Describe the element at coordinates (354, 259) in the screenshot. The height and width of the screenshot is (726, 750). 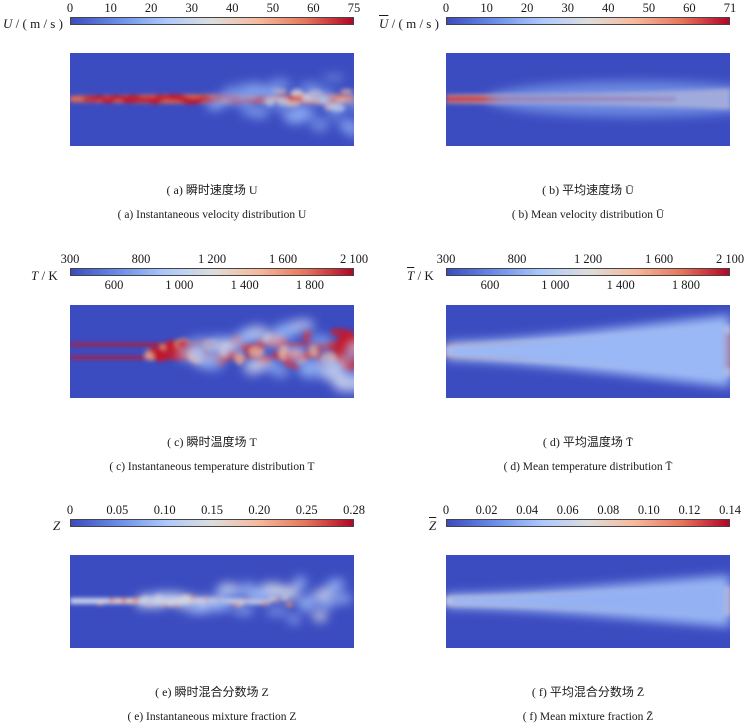
I see `tick-label-c: 2 100` at that location.